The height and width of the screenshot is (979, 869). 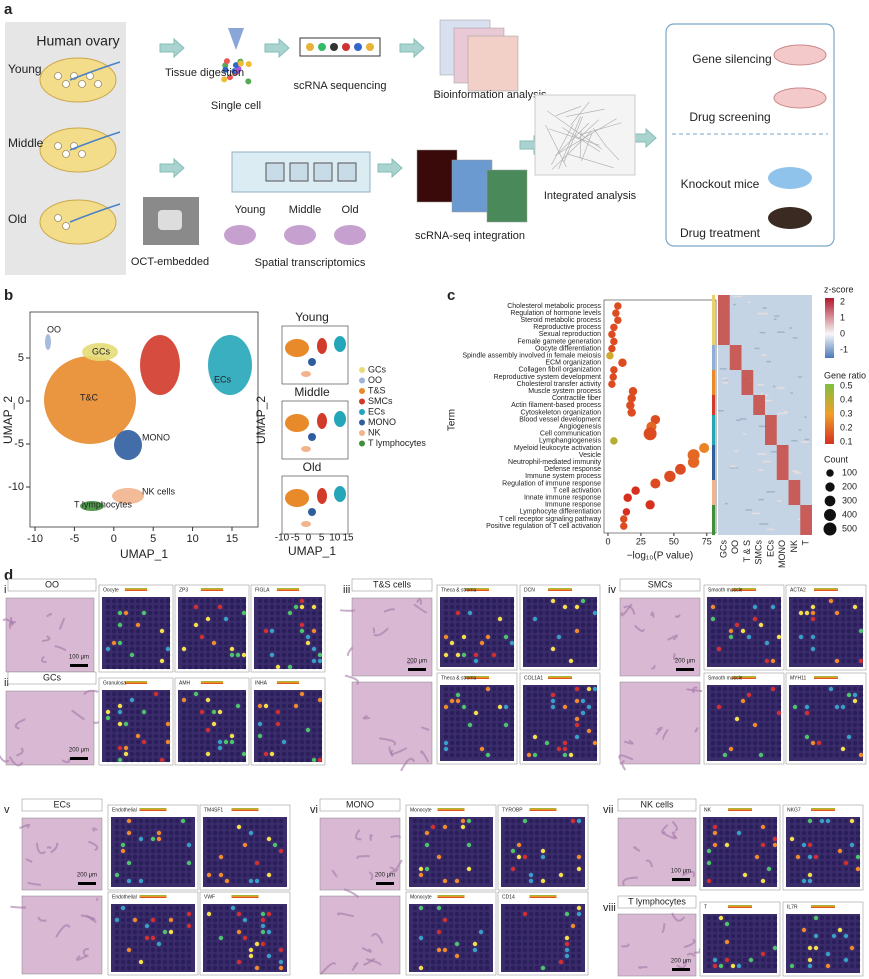 What do you see at coordinates (183, 590) in the screenshot?
I see `map-title: ZP3` at bounding box center [183, 590].